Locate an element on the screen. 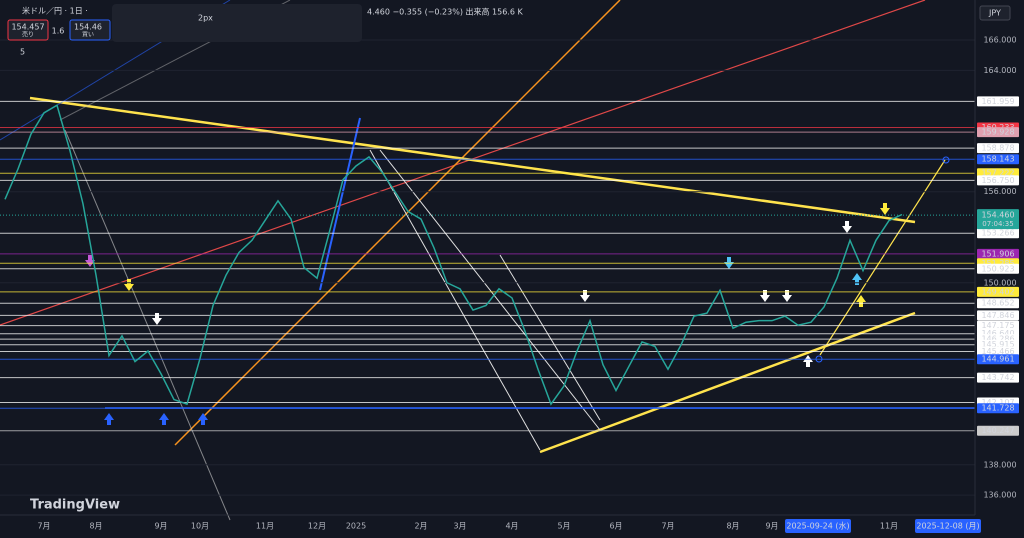  sell-price: 154.457 is located at coordinates (27, 27).